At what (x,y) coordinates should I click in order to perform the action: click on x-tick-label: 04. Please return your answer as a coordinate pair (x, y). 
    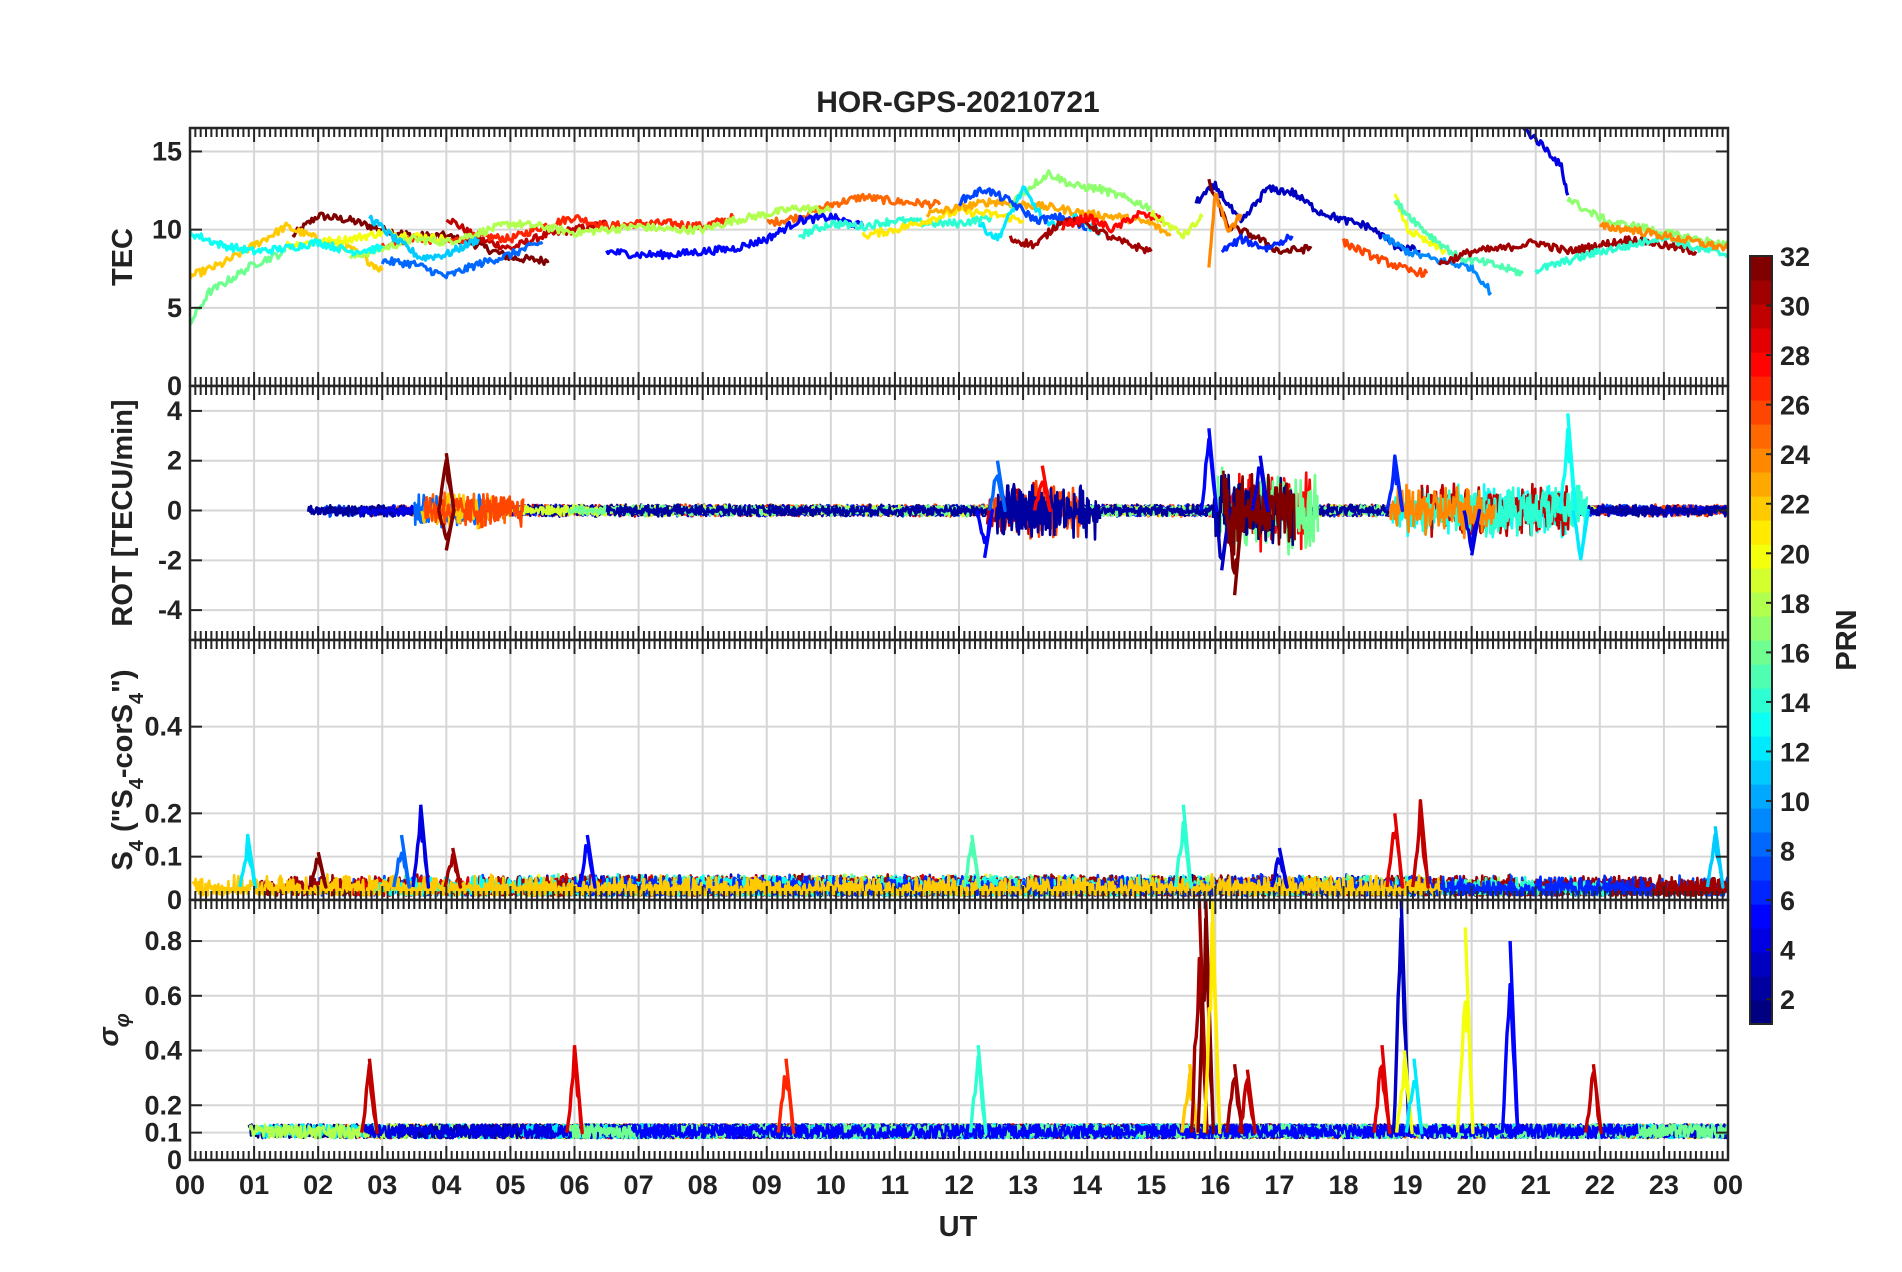
    Looking at the image, I should click on (446, 1185).